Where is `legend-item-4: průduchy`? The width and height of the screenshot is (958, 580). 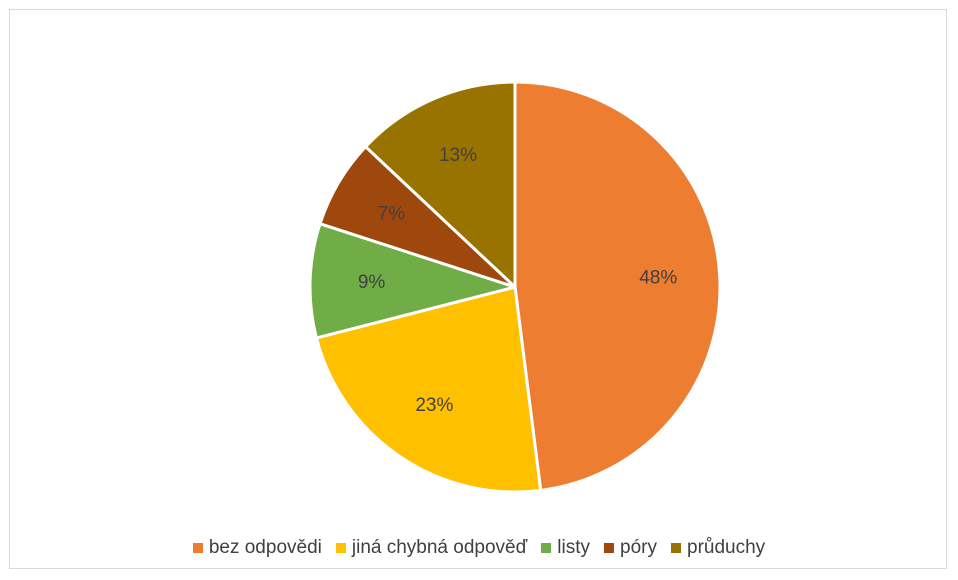
legend-item-4: průduchy is located at coordinates (718, 548).